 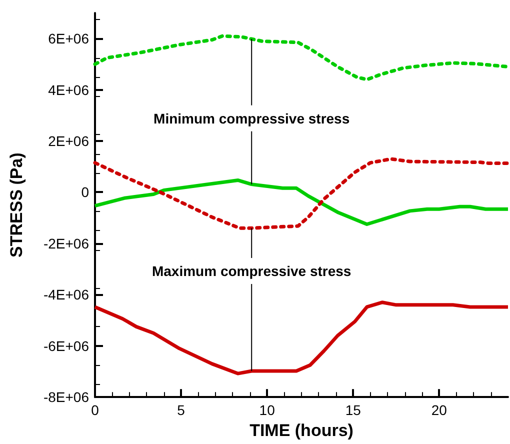 I want to click on y-axis-title: STRESS (Pa), so click(x=16, y=205).